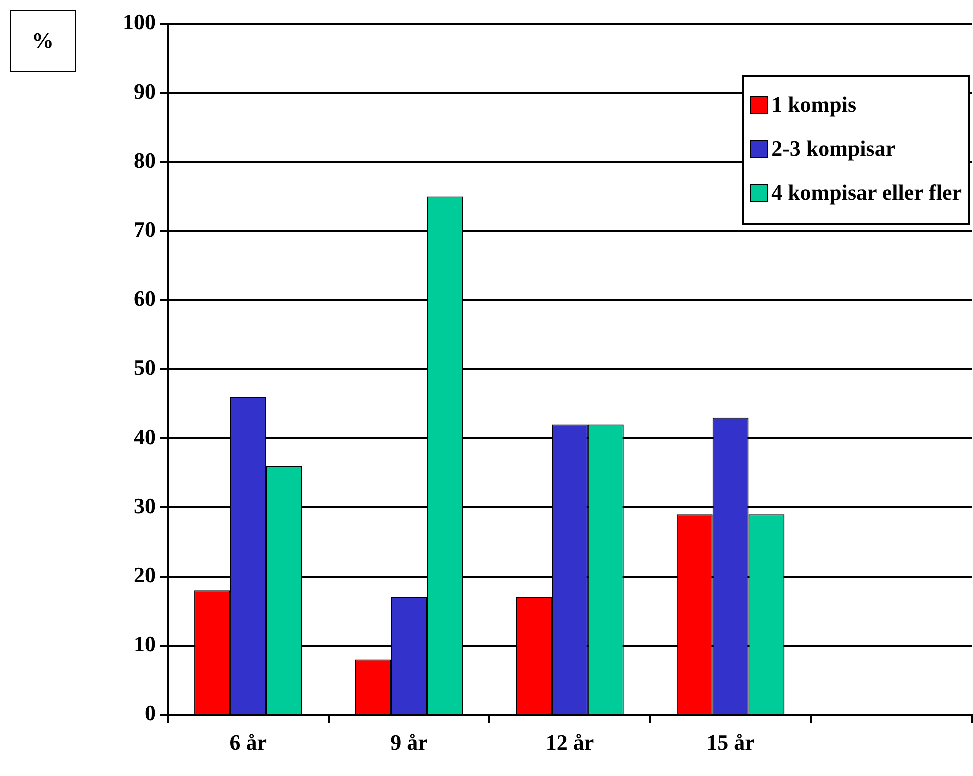 The image size is (973, 776). I want to click on legend-label: 2-3 kompisar, so click(834, 149).